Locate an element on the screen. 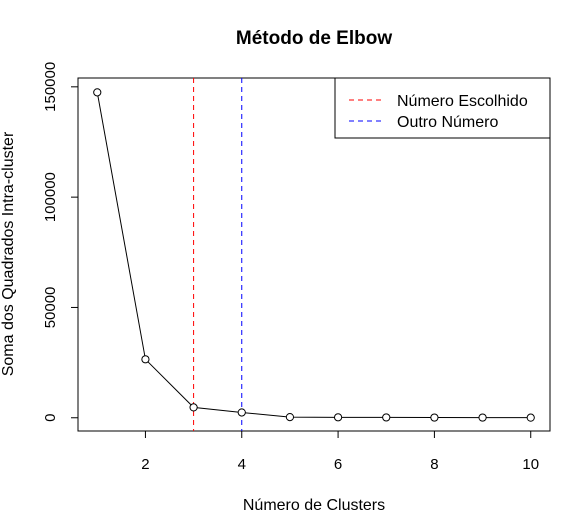  y-tick-label: 150000 is located at coordinates (50, 87).